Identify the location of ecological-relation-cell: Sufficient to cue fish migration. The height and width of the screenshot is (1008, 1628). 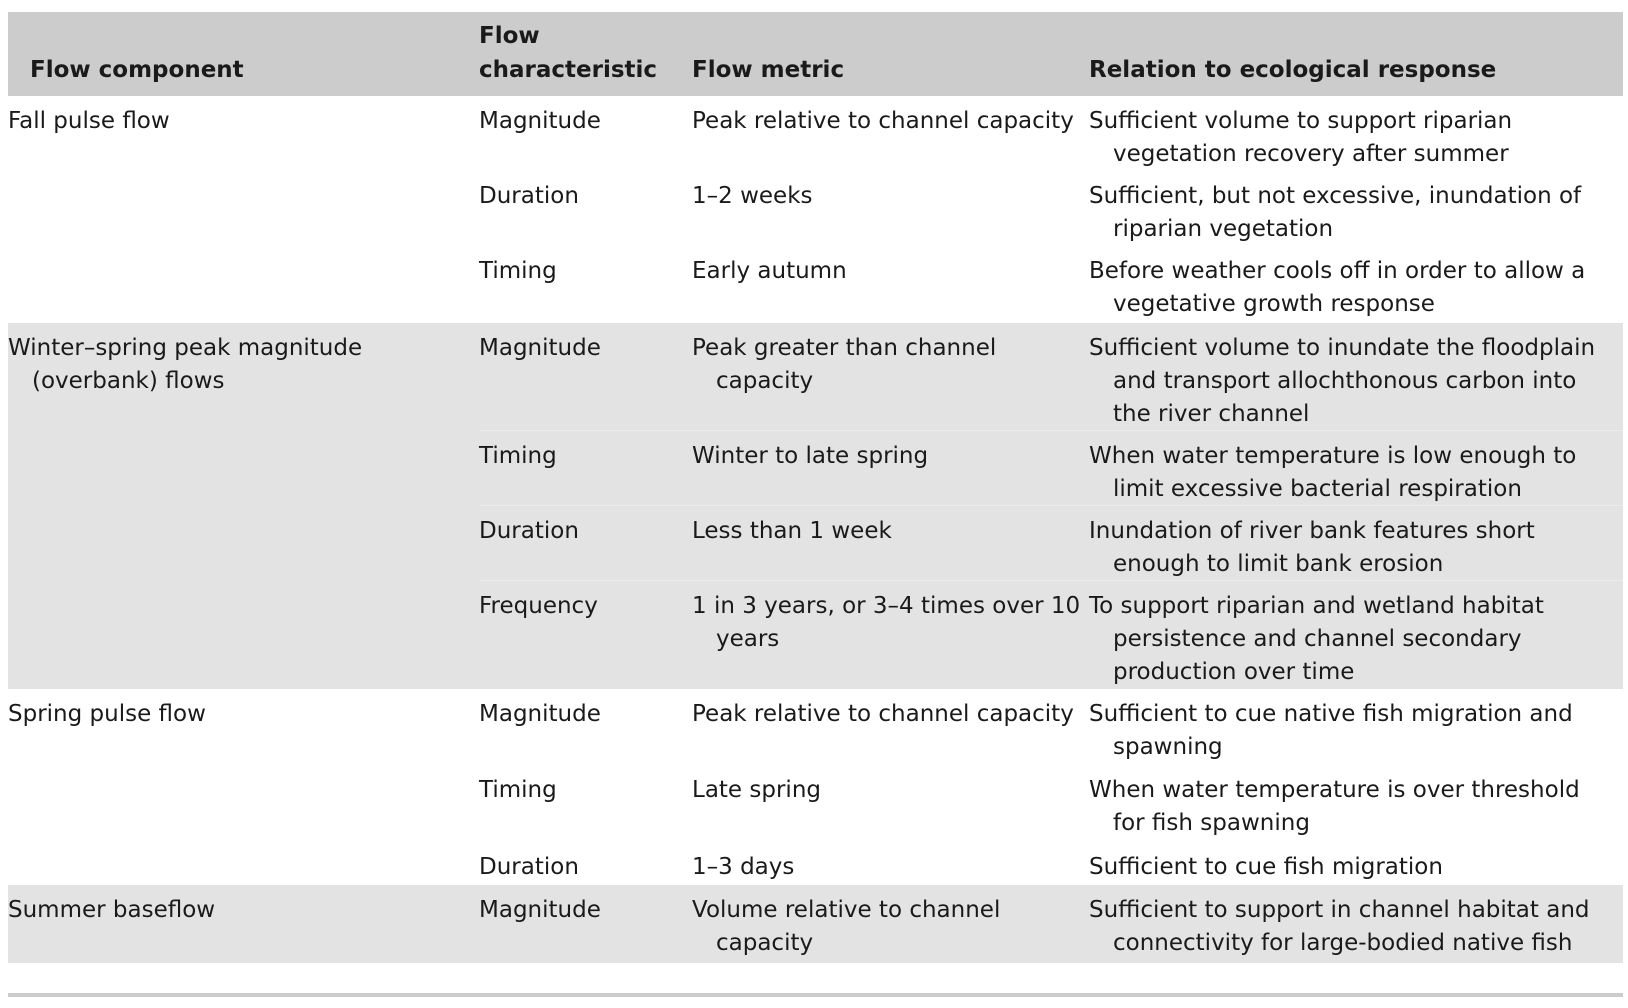
(1266, 867).